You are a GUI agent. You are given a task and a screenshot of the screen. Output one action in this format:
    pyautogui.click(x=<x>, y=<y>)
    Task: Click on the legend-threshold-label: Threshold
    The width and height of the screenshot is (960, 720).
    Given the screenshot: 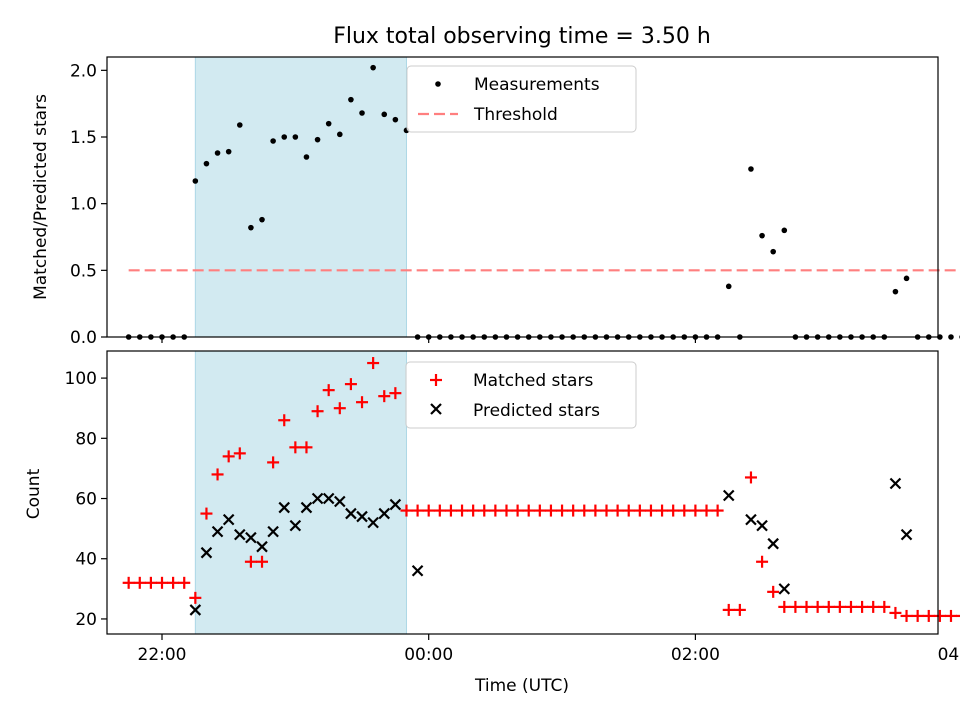 What is the action you would take?
    pyautogui.click(x=515, y=115)
    